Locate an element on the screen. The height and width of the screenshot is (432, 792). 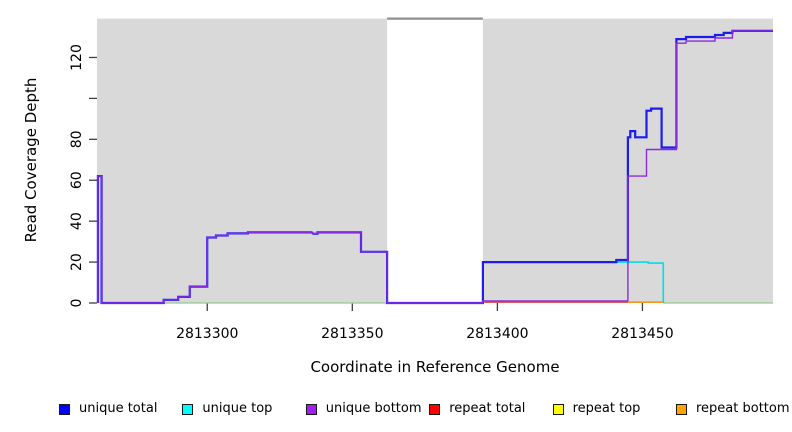
y-tick-label: 20 is located at coordinates (77, 262).